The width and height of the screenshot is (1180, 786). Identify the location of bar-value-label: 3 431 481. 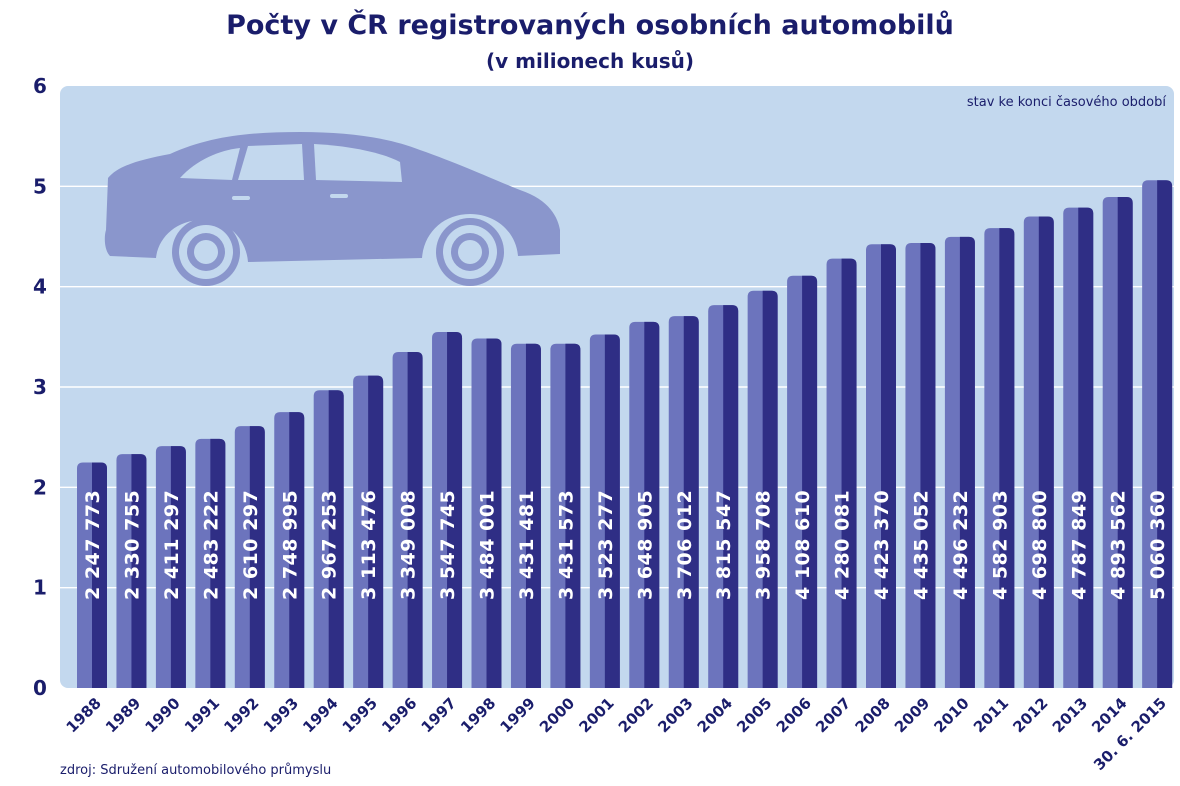
(527, 545).